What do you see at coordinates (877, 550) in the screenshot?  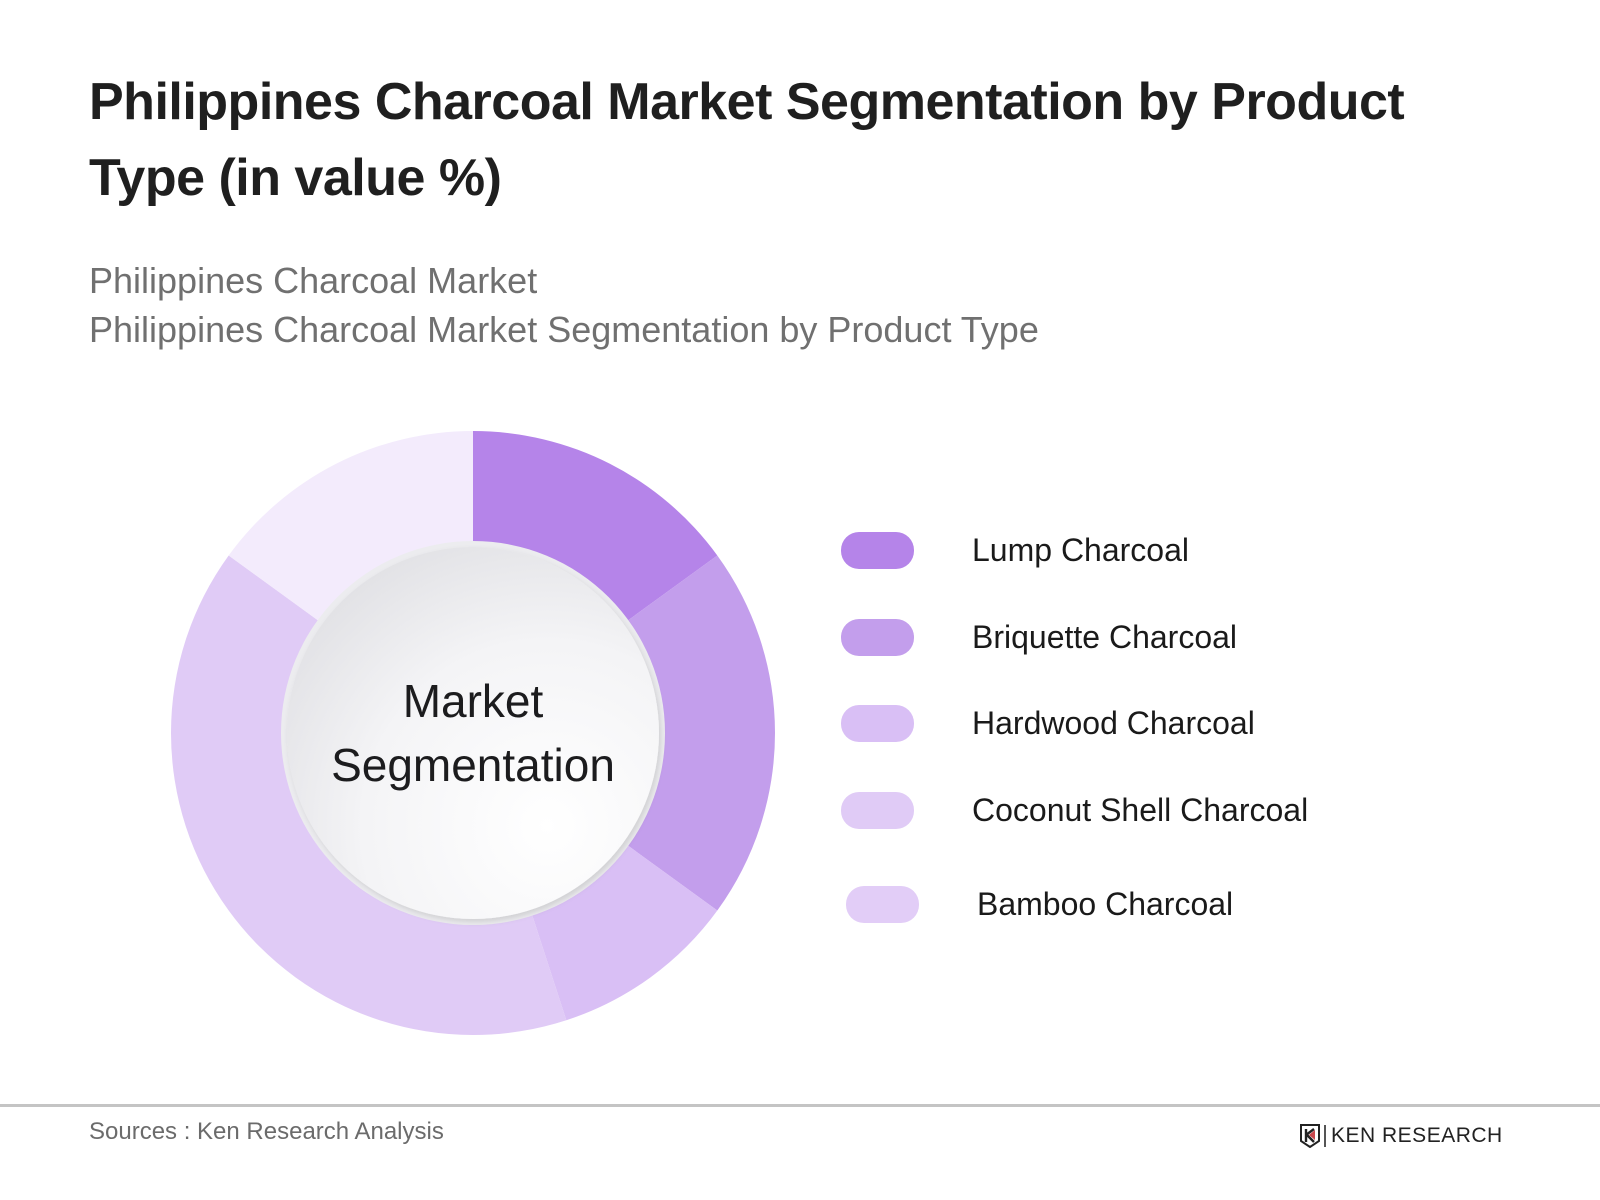 I see `legend-swatch-lump` at bounding box center [877, 550].